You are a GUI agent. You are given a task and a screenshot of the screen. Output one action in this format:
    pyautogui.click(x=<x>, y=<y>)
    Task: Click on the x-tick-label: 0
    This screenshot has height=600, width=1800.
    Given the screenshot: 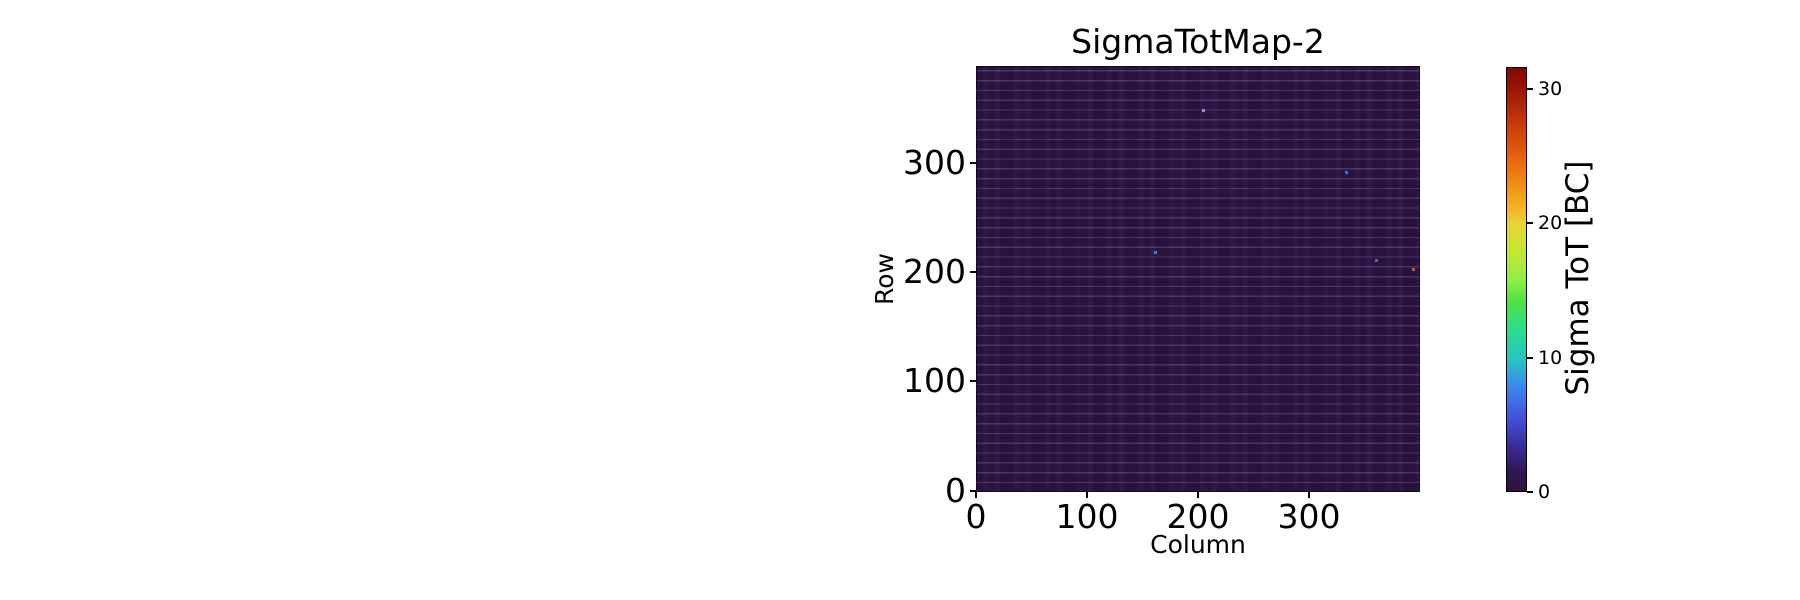 What is the action you would take?
    pyautogui.click(x=976, y=516)
    